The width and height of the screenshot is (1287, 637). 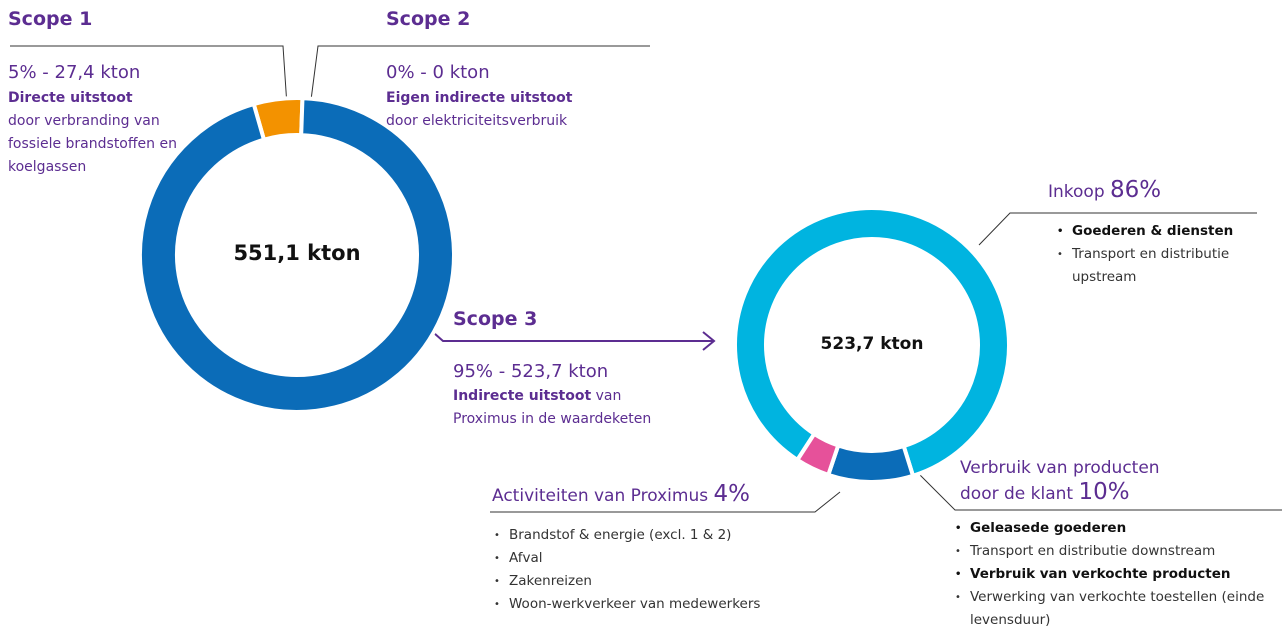 What do you see at coordinates (664, 558) in the screenshot?
I see `bullet-item: Afval` at bounding box center [664, 558].